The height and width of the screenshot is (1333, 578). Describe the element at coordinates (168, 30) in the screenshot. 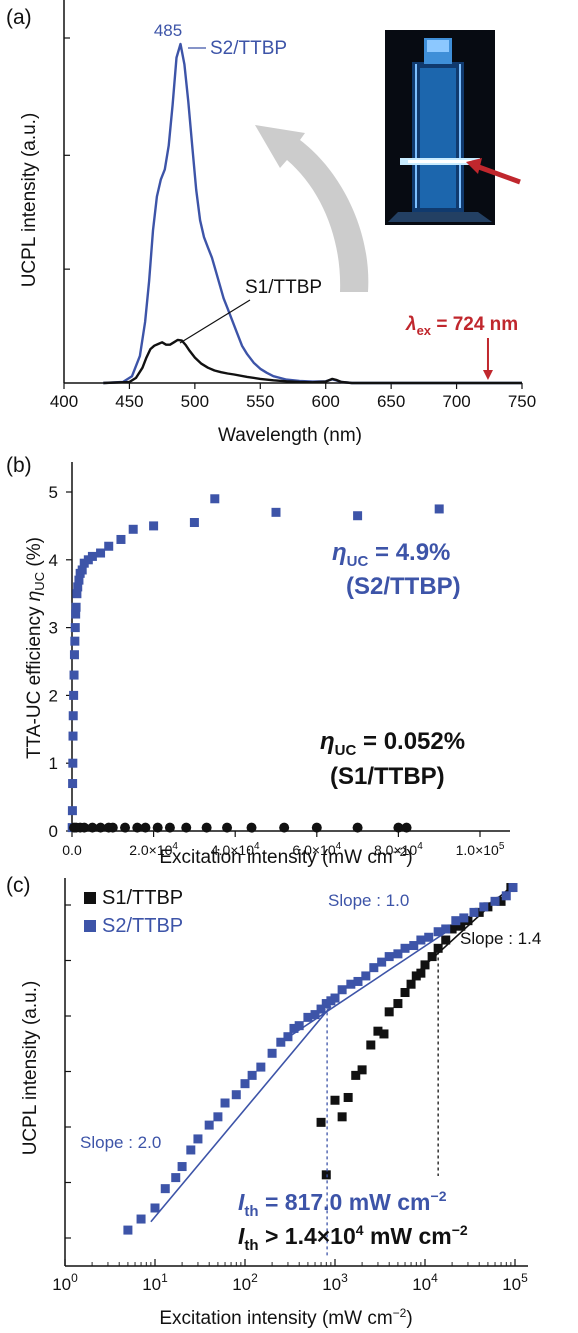

I see `peak-label: 485` at that location.